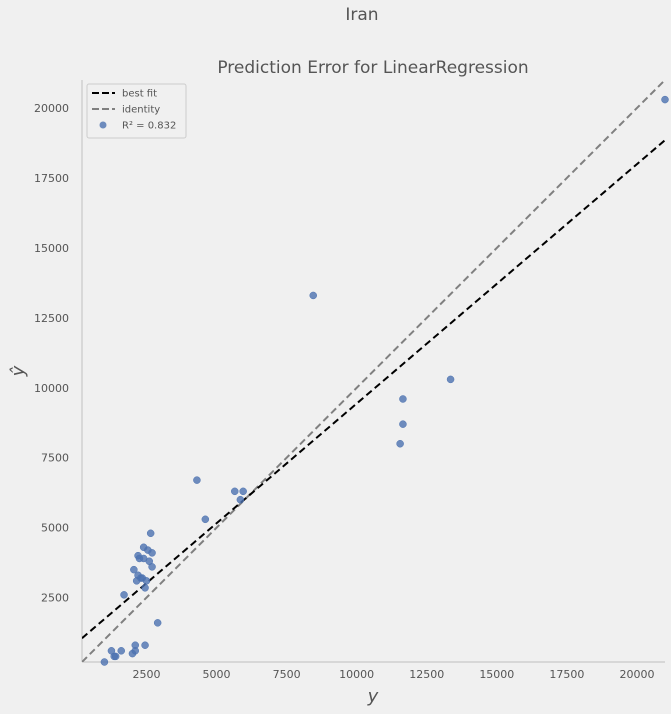 This screenshot has width=671, height=714. Describe the element at coordinates (636, 674) in the screenshot. I see `x-tick-label: 20000` at that location.